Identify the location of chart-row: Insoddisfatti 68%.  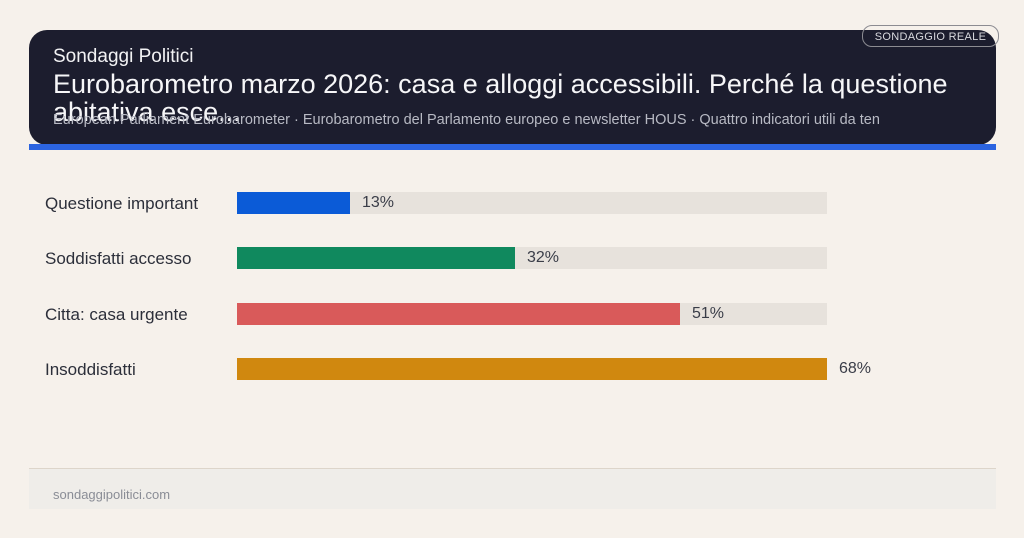
(512, 369).